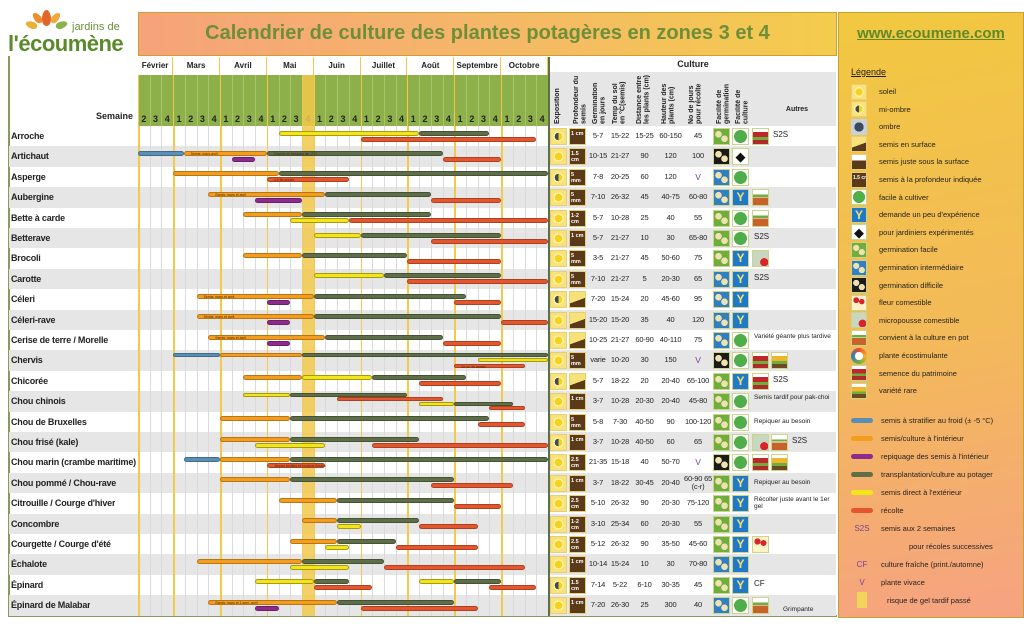 The width and height of the screenshot is (1024, 627). What do you see at coordinates (577, 606) in the screenshot?
I see `sowing-depth-icon: 1 cm` at bounding box center [577, 606].